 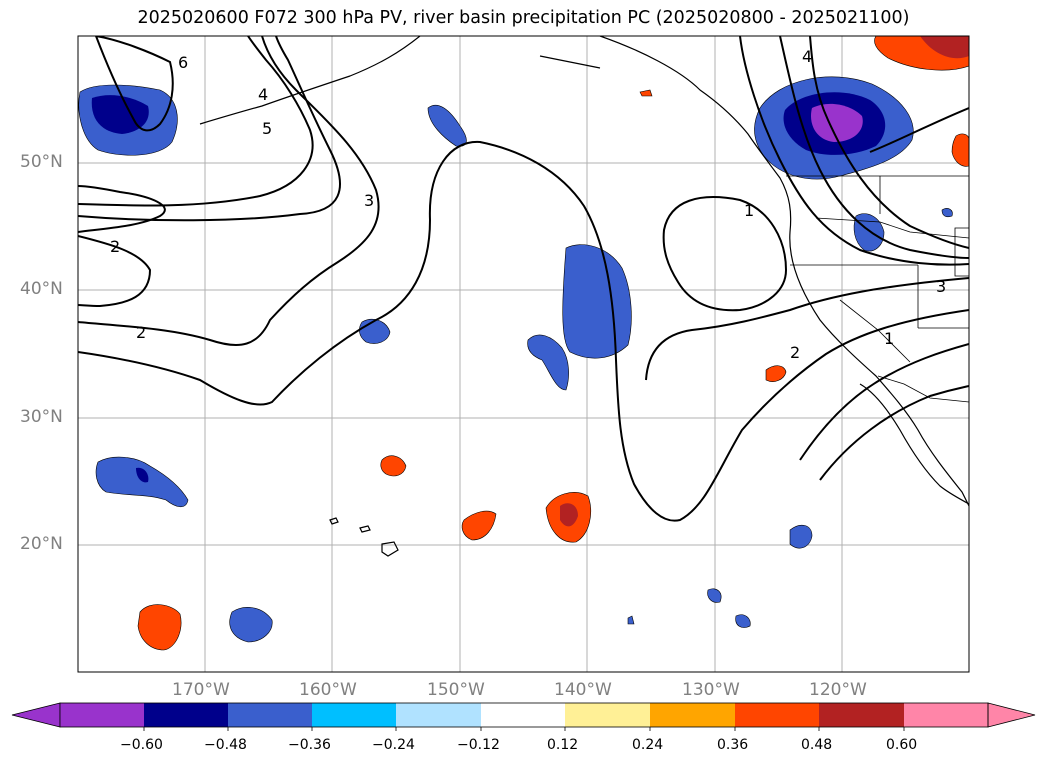 I want to click on lat-label: 40°N, so click(x=41, y=289).